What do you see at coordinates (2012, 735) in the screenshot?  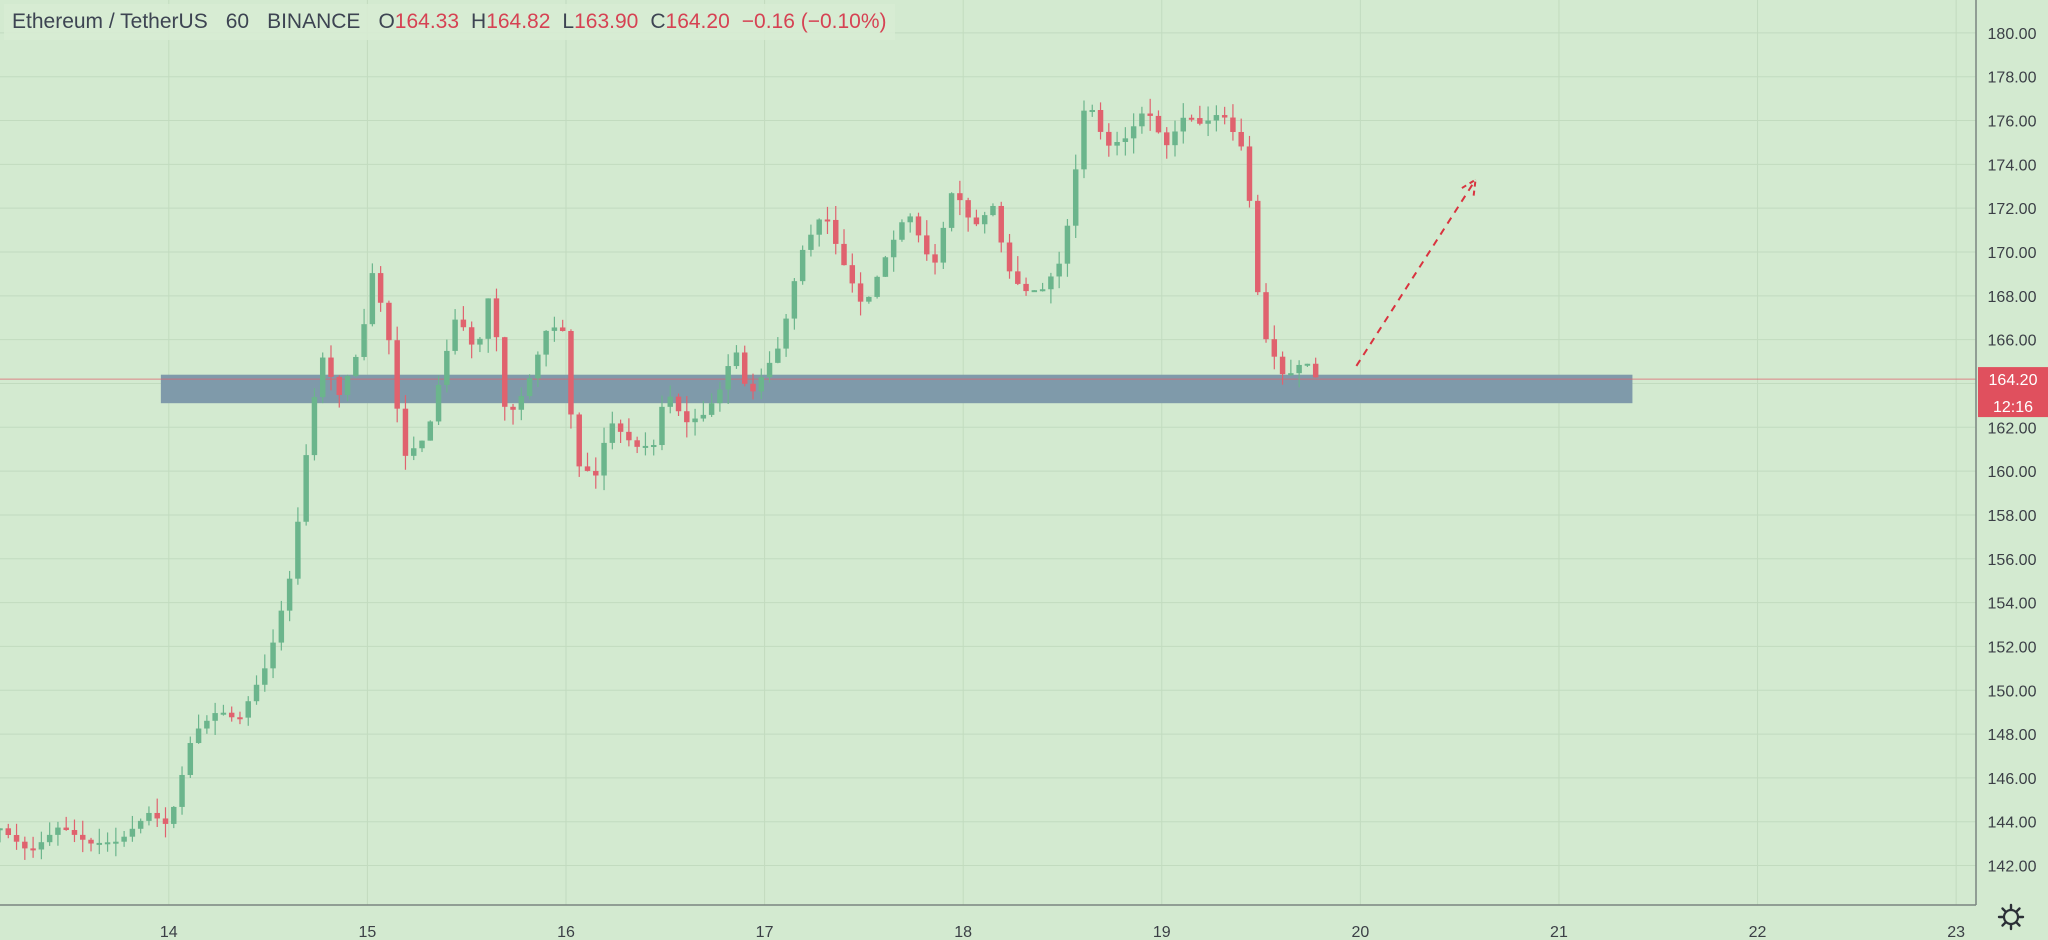 I see `price-tick-label: 148.00` at bounding box center [2012, 735].